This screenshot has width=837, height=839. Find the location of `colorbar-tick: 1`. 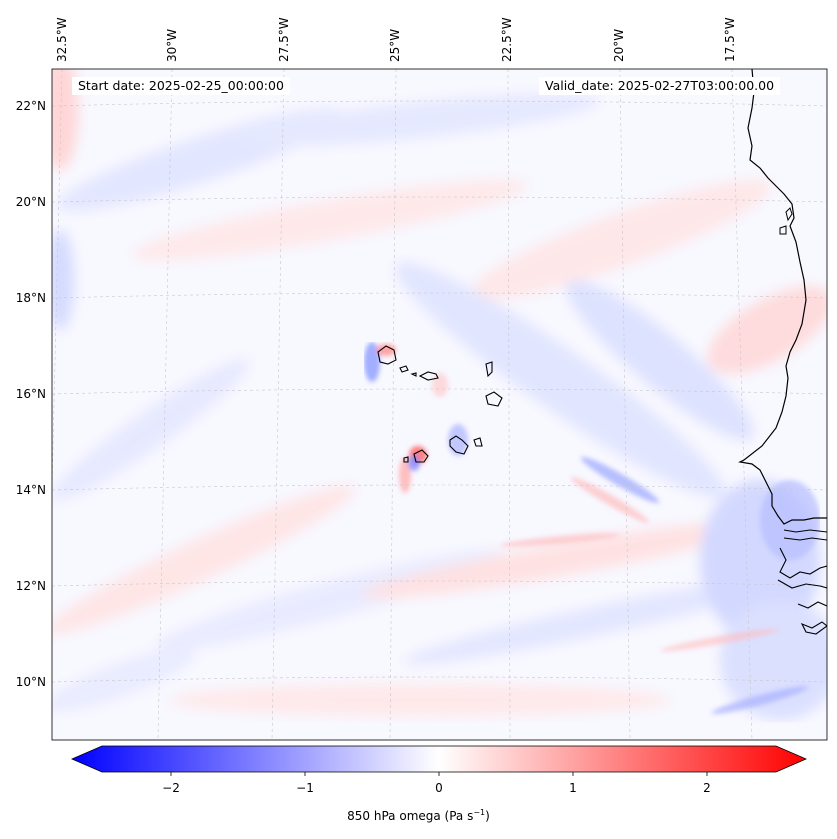

colorbar-tick: 1 is located at coordinates (573, 788).